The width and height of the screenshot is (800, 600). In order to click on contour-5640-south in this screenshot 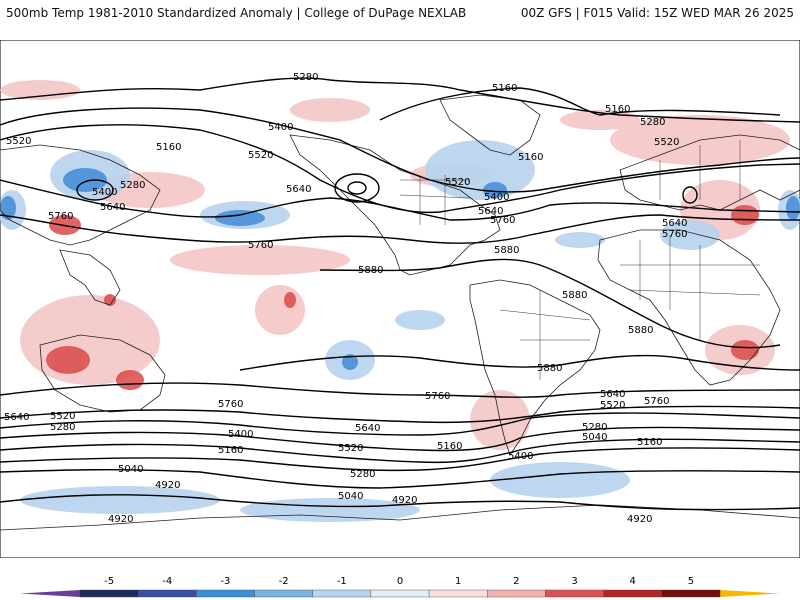, I will do `click(400, 414)`.